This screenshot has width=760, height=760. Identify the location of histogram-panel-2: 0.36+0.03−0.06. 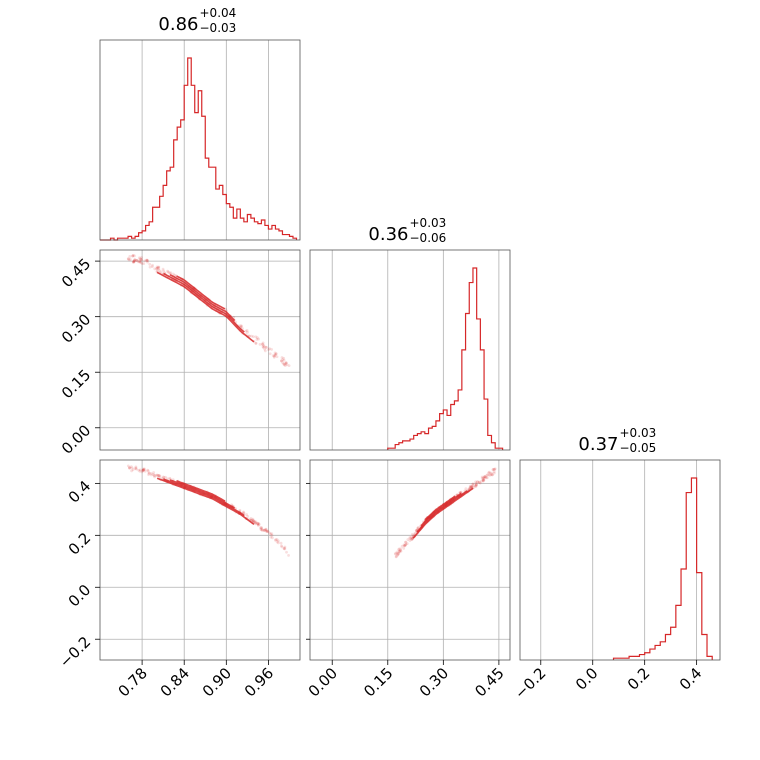
(410, 333).